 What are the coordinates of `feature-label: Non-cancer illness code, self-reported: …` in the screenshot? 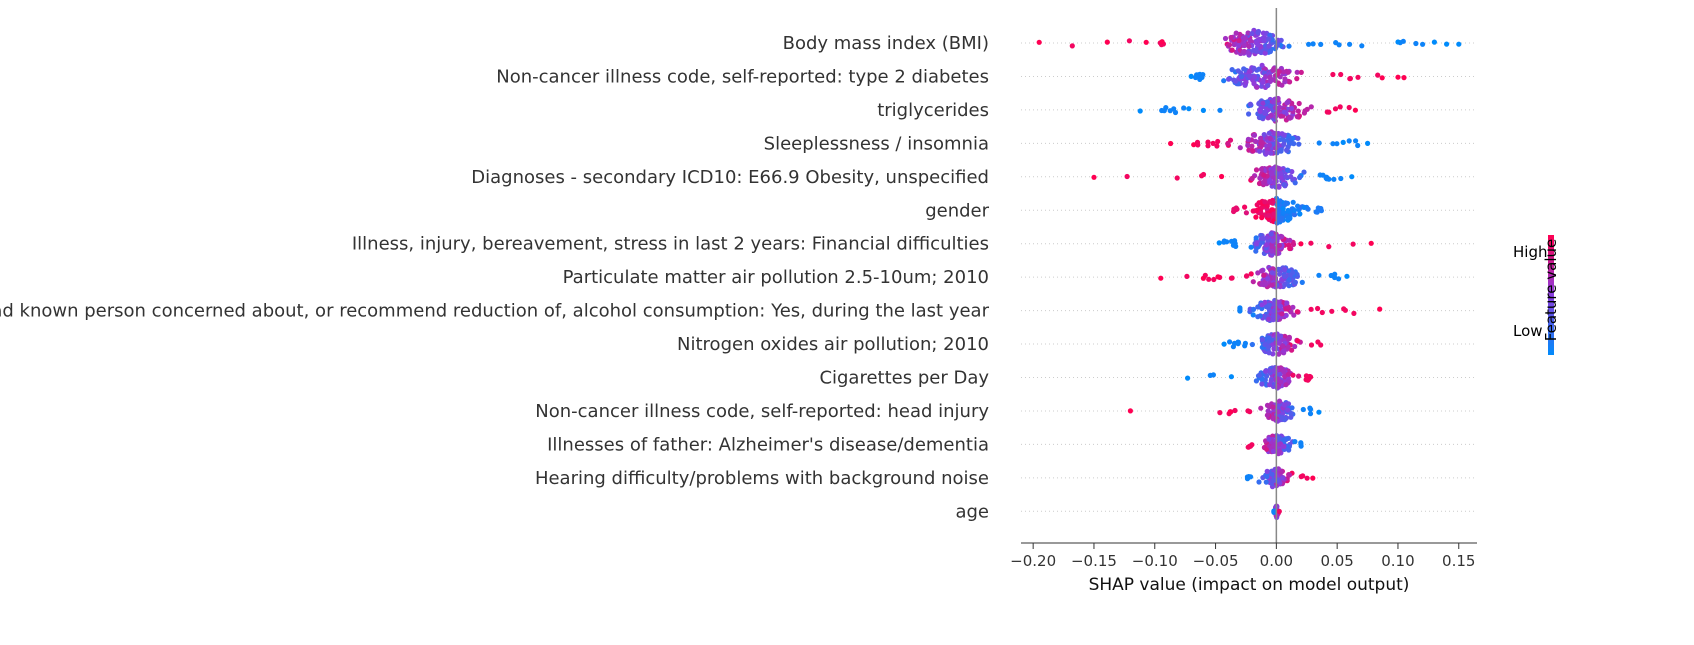 It's located at (742, 76).